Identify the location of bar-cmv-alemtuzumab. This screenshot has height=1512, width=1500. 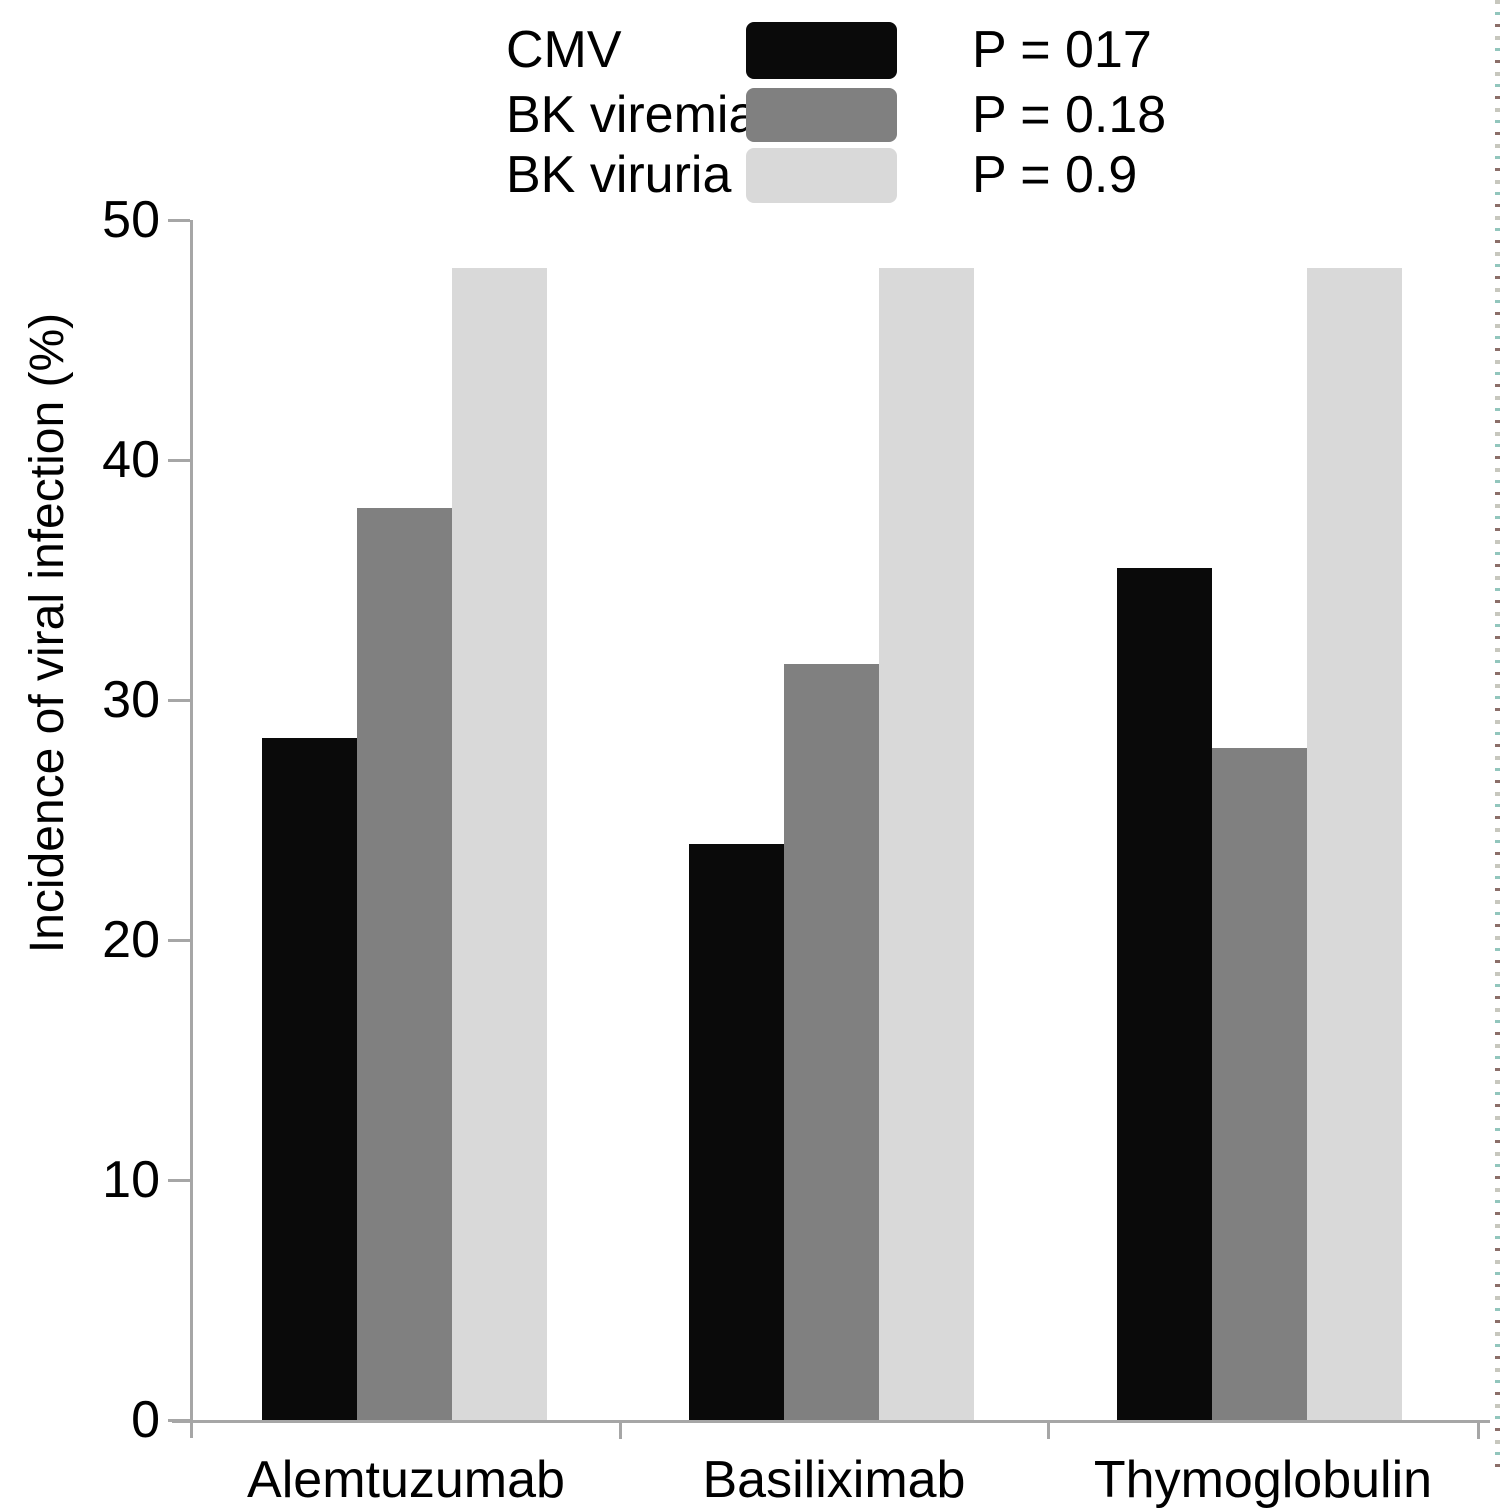
(309, 1079).